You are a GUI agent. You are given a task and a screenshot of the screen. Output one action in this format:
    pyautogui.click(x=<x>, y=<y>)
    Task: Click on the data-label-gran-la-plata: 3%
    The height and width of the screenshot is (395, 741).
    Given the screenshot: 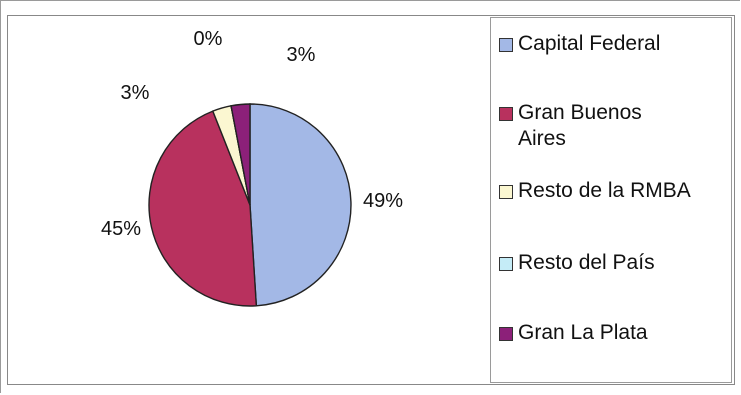 What is the action you would take?
    pyautogui.click(x=301, y=55)
    